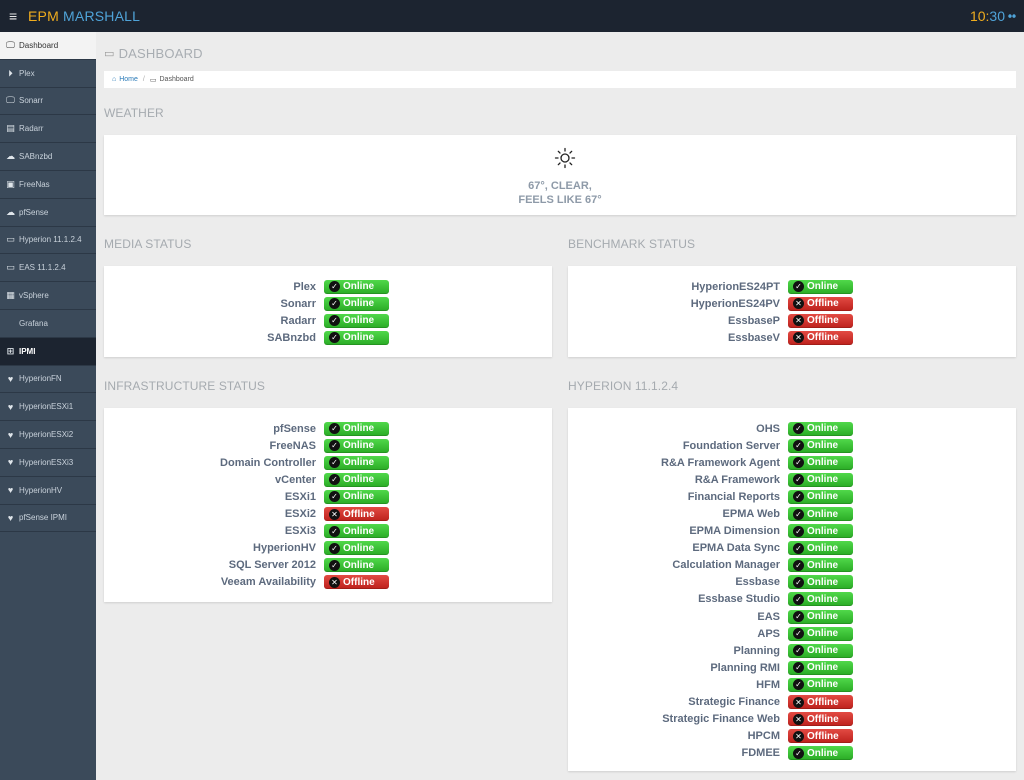 The image size is (1024, 780). I want to click on status-row: Domain Controller ✓ Online, so click(246, 462).